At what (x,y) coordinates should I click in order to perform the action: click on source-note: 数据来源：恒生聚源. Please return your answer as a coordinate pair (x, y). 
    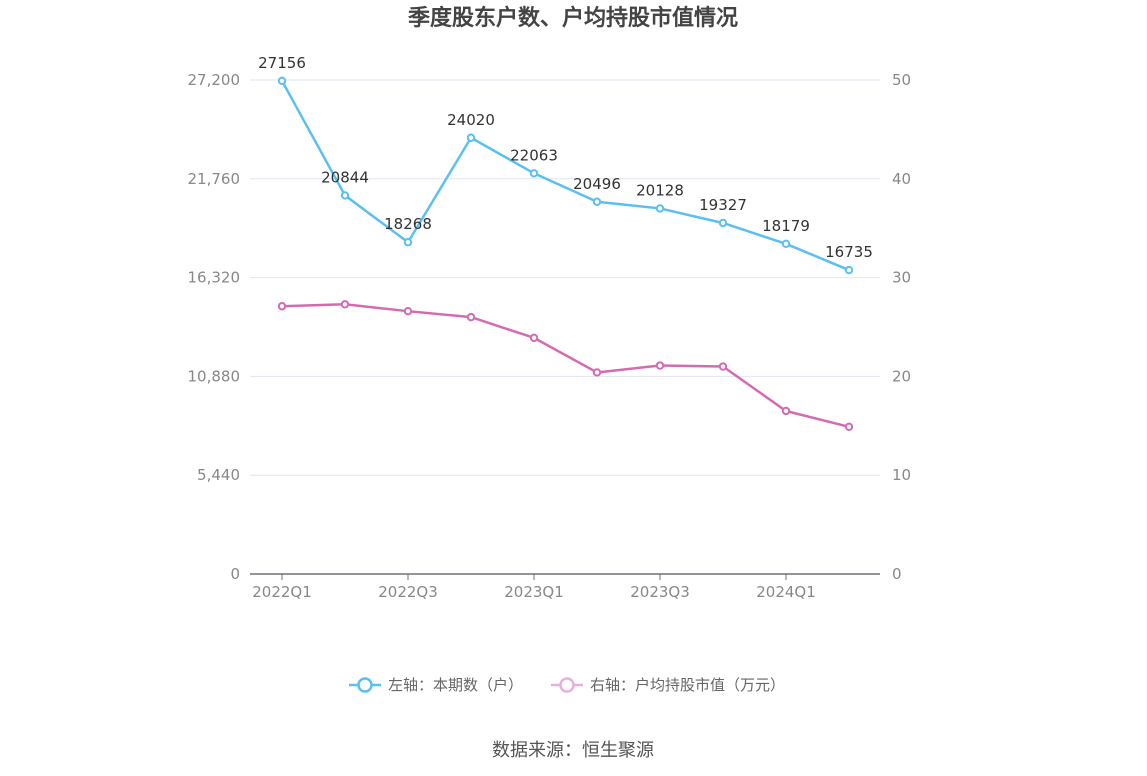
    Looking at the image, I should click on (573, 750).